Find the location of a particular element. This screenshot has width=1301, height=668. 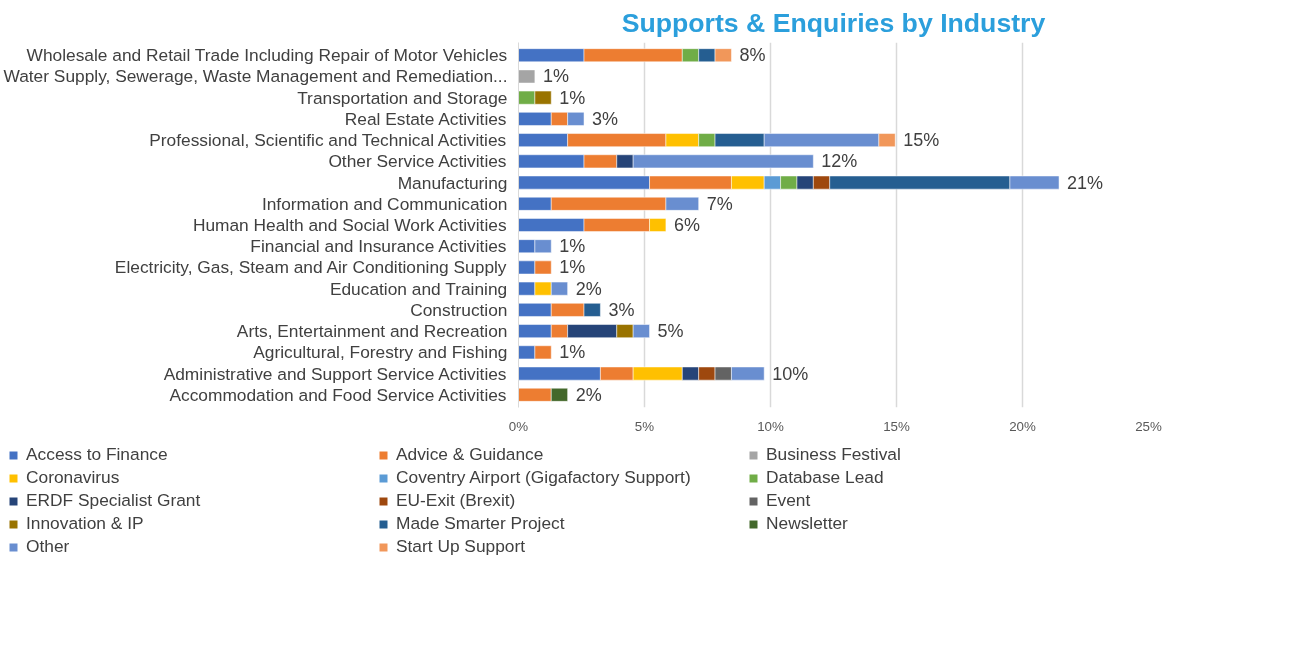

bar is located at coordinates (527, 76).